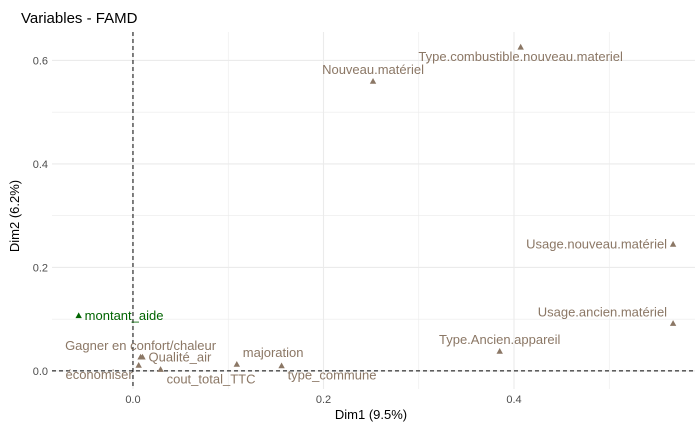 The width and height of the screenshot is (700, 432). I want to click on point-label: cout_total_TTC, so click(211, 378).